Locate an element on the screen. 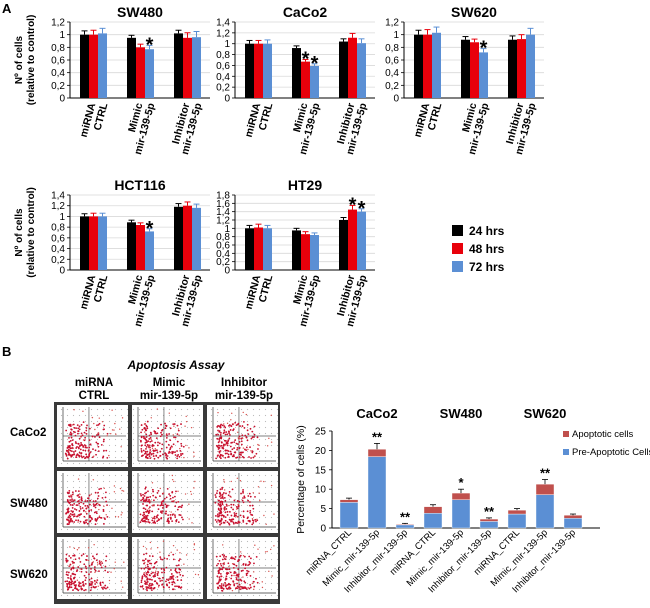  y-tick-label: 0,2 is located at coordinates (223, 88).